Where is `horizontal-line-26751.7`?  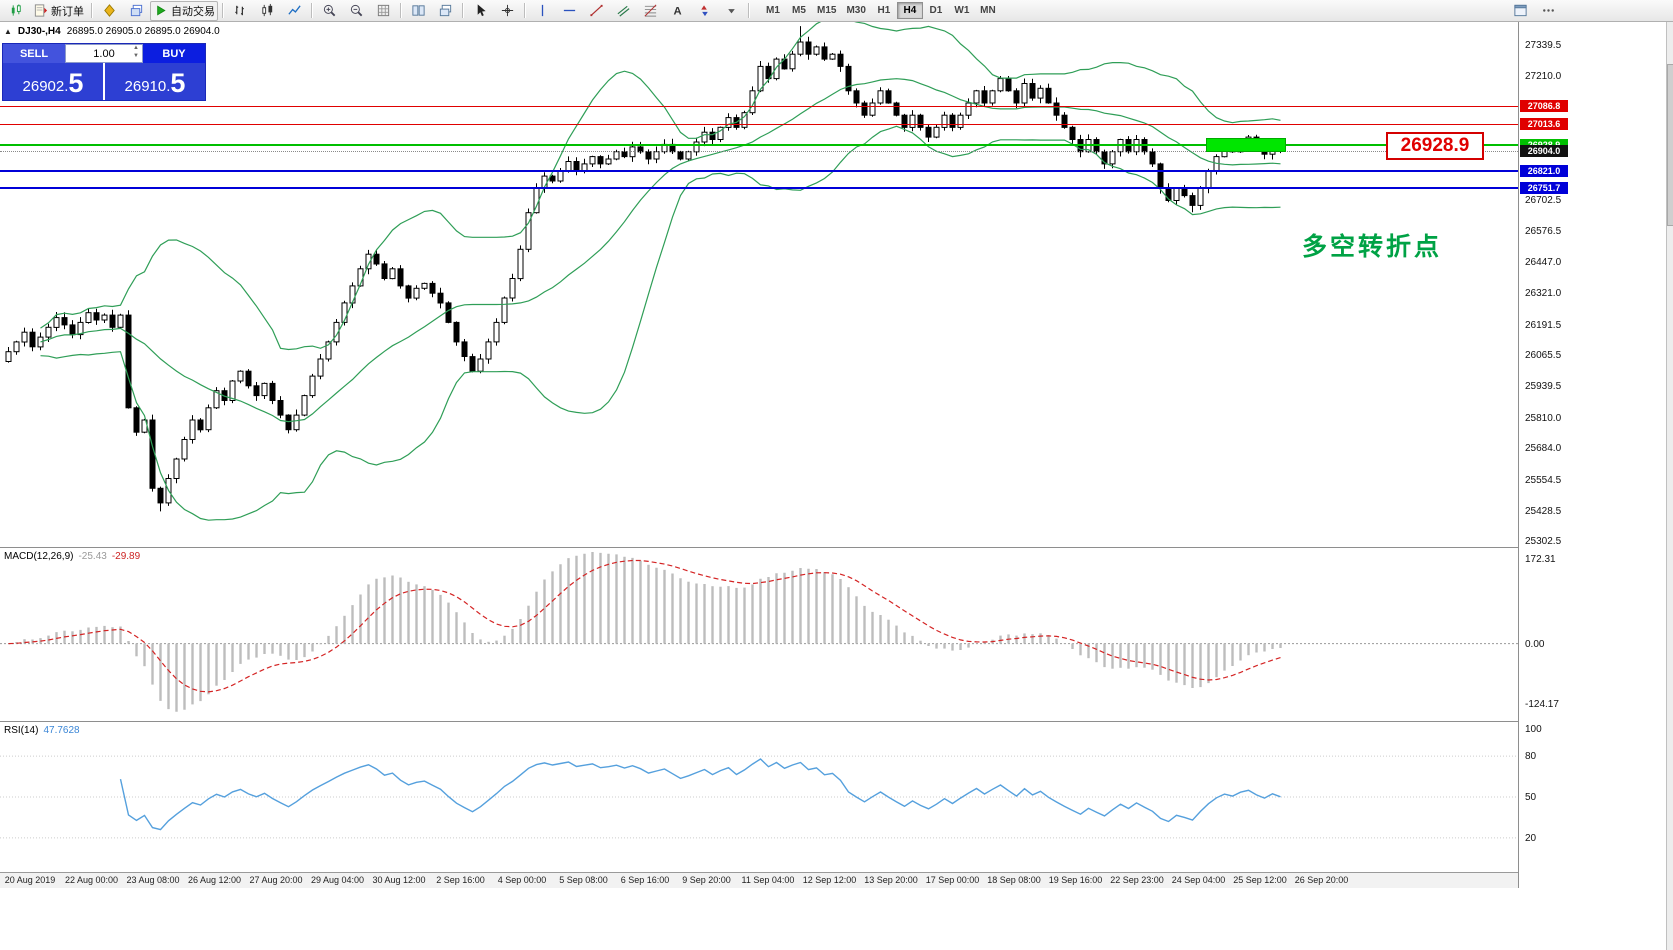 horizontal-line-26751.7 is located at coordinates (759, 187).